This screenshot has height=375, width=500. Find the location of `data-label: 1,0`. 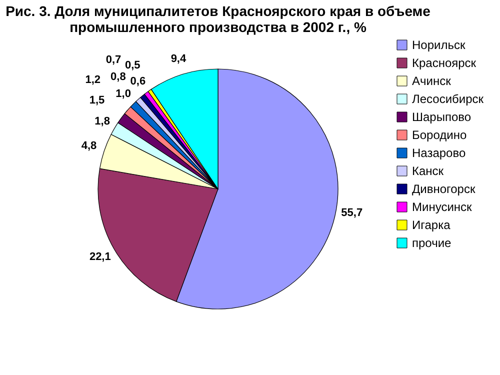

data-label: 1,0 is located at coordinates (123, 94).